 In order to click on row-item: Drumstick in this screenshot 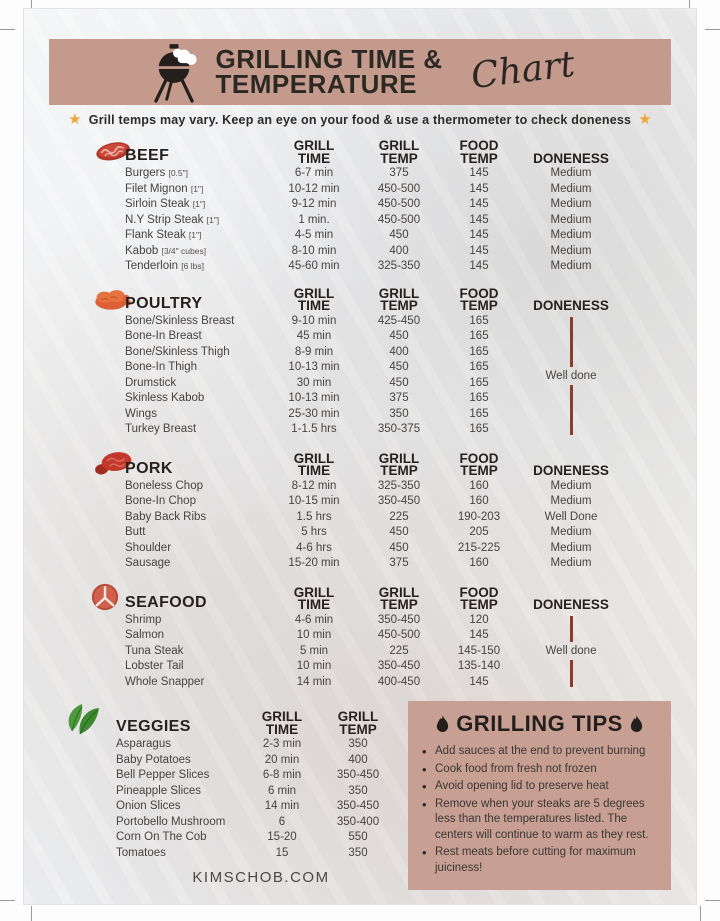, I will do `click(151, 382)`.